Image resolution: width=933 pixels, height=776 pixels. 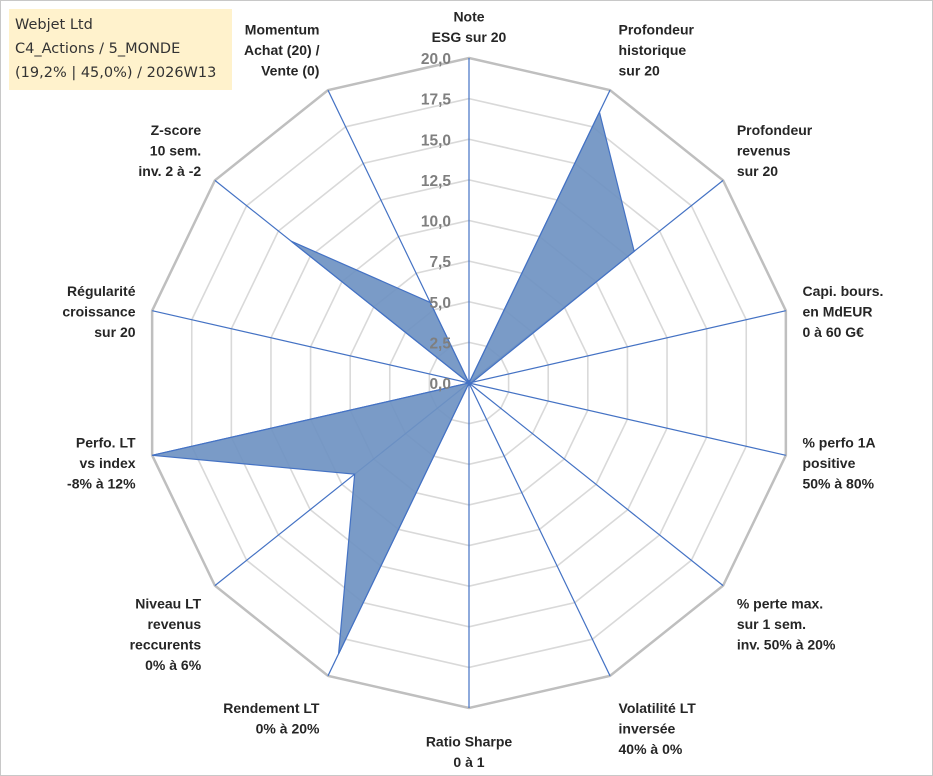 I want to click on axis-label: sur 1 sem., so click(x=771, y=624).